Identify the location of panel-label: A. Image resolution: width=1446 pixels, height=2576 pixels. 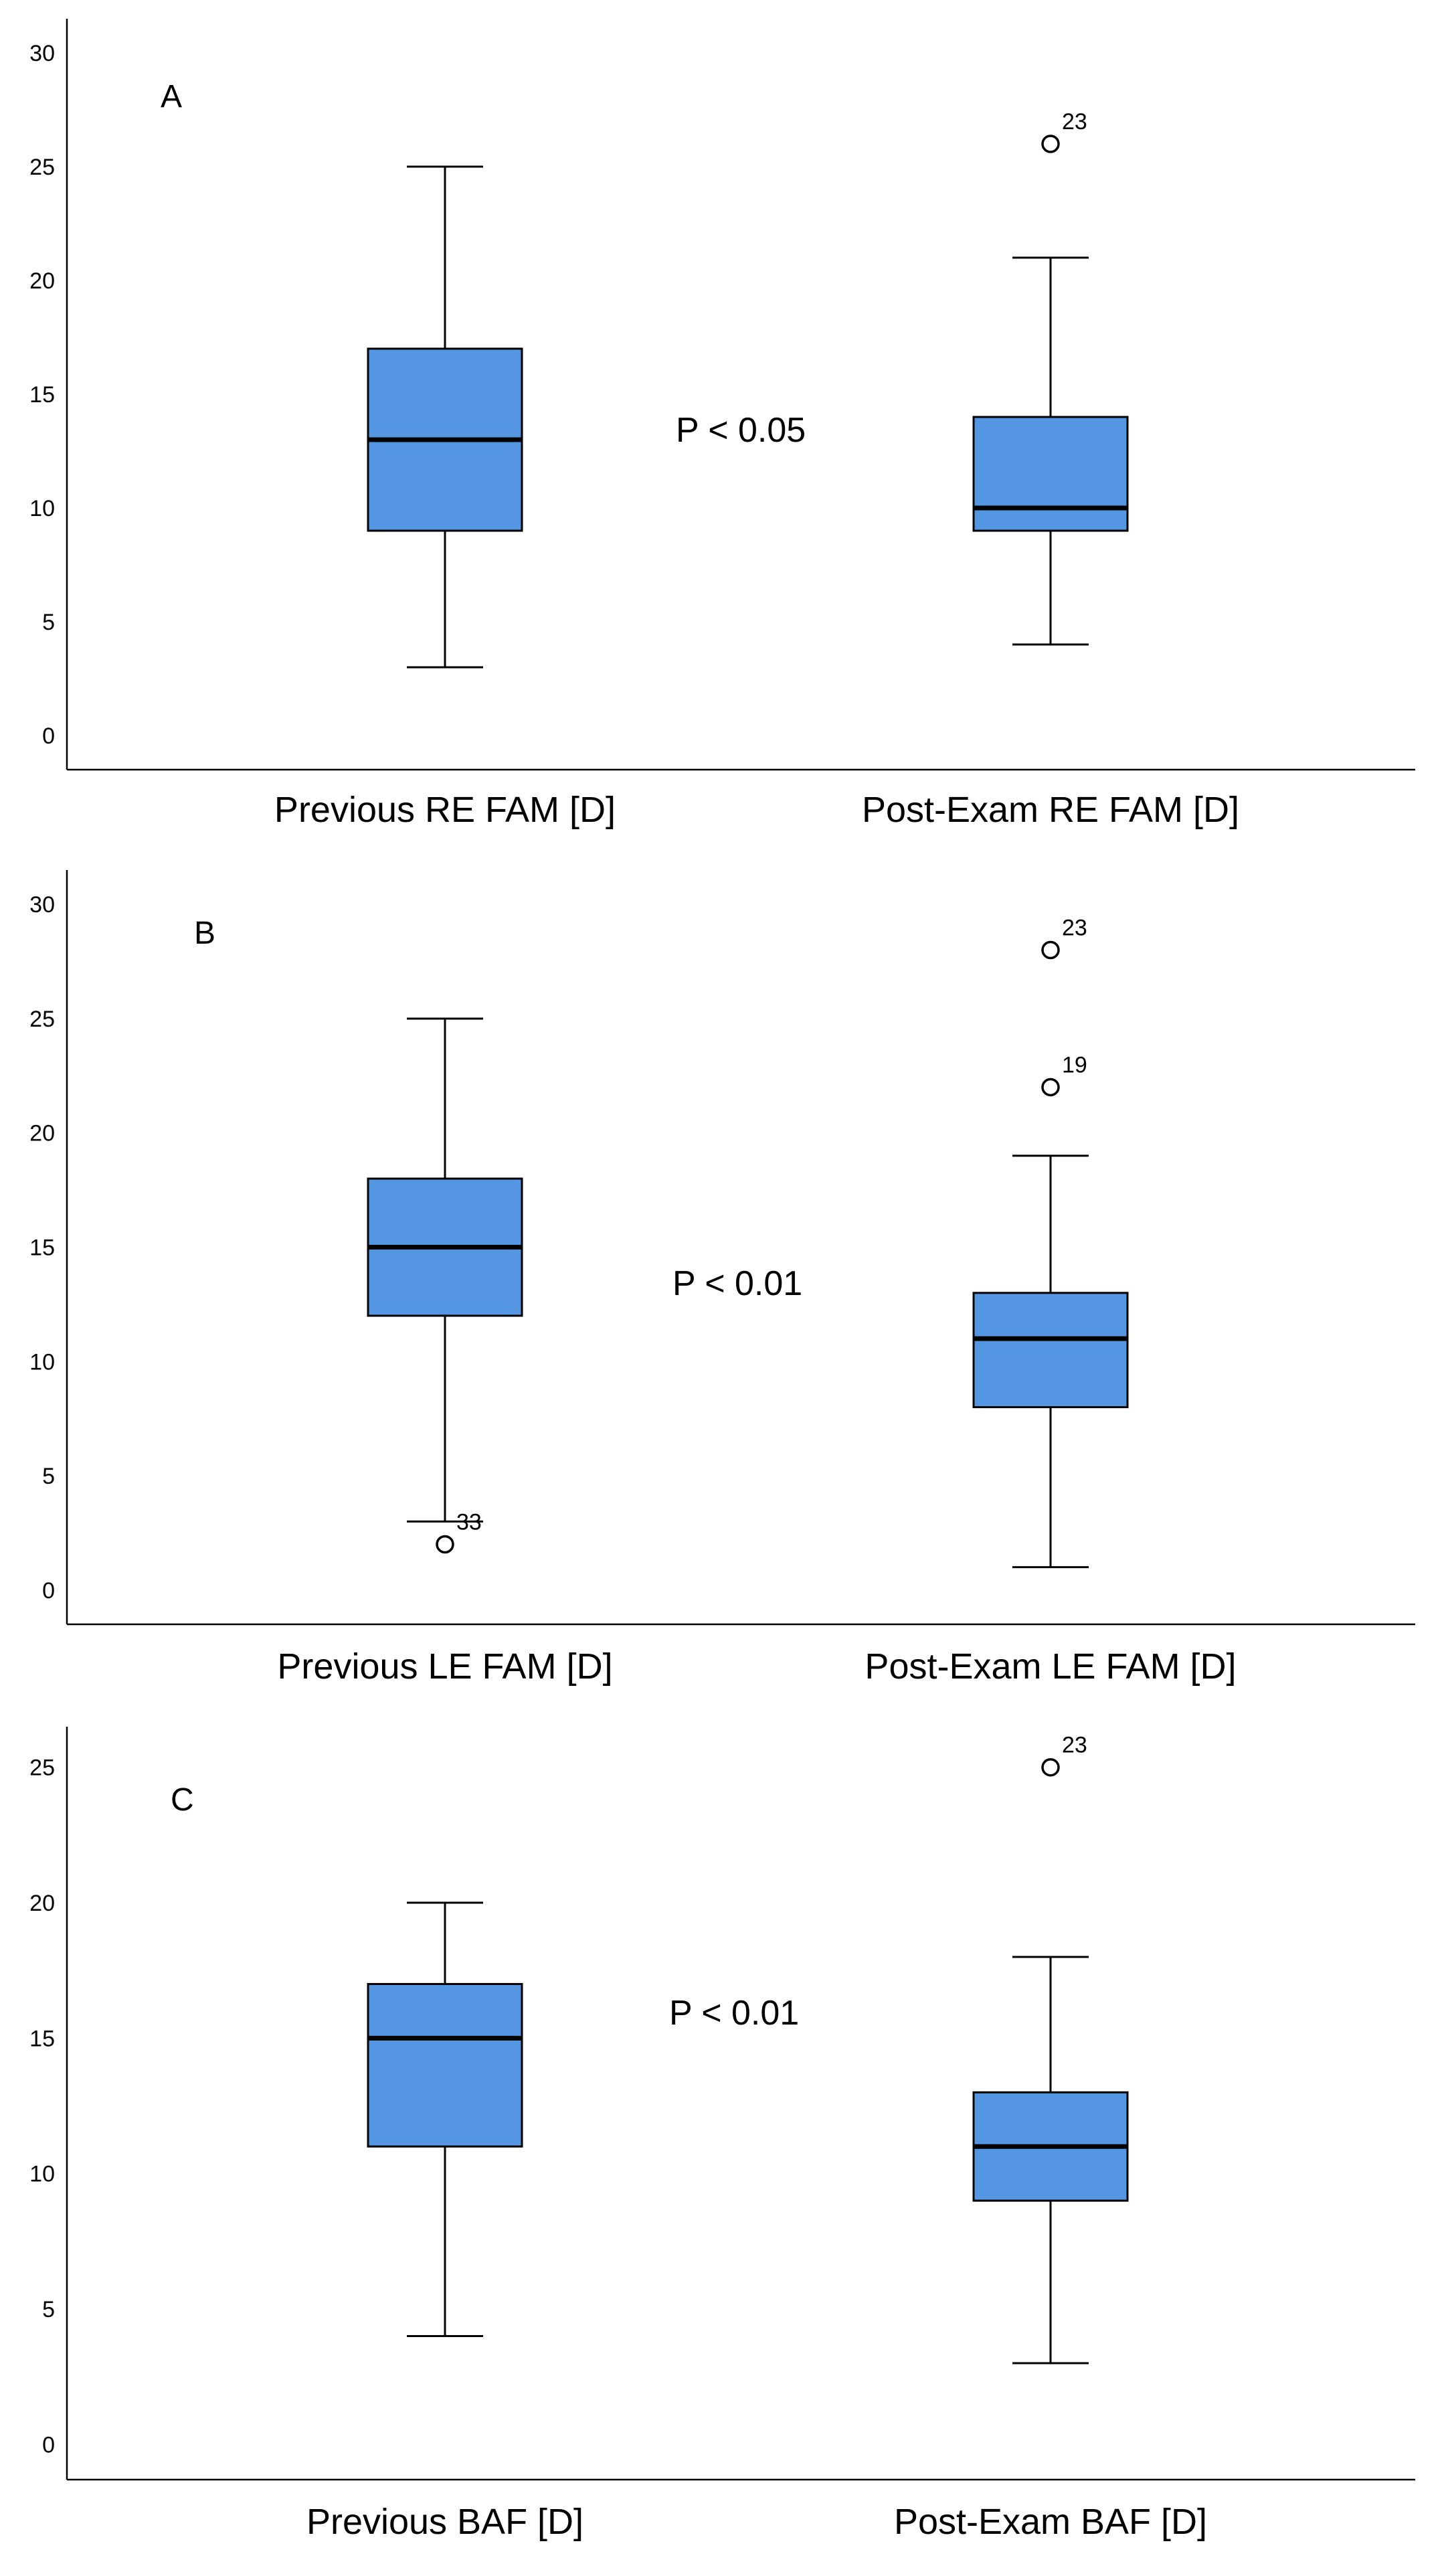
(172, 96).